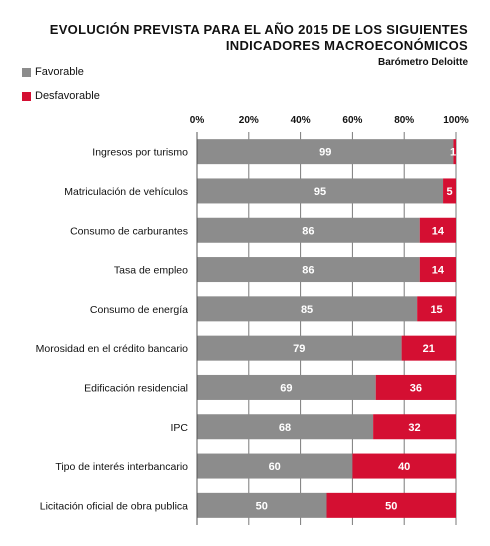 Image resolution: width=490 pixels, height=546 pixels. I want to click on data-label-favorable: 95, so click(320, 192).